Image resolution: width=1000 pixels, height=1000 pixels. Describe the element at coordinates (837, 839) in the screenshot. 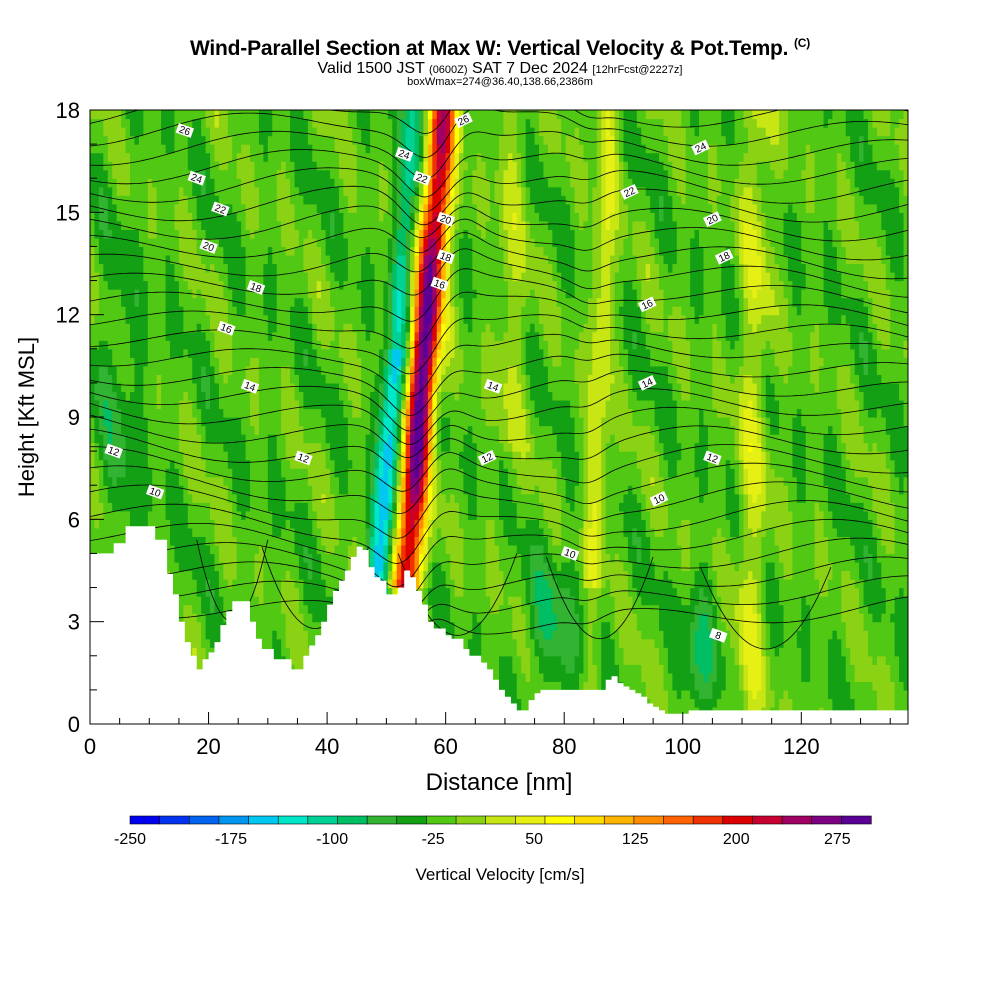

I see `colorbar-tick-label: 275` at that location.